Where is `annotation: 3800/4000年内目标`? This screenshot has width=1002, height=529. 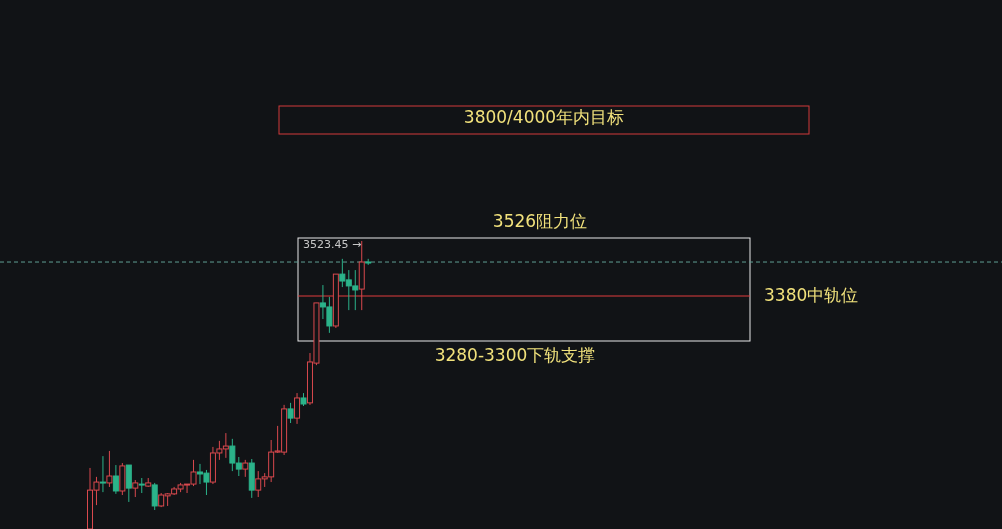 annotation: 3800/4000年内目标 is located at coordinates (544, 117).